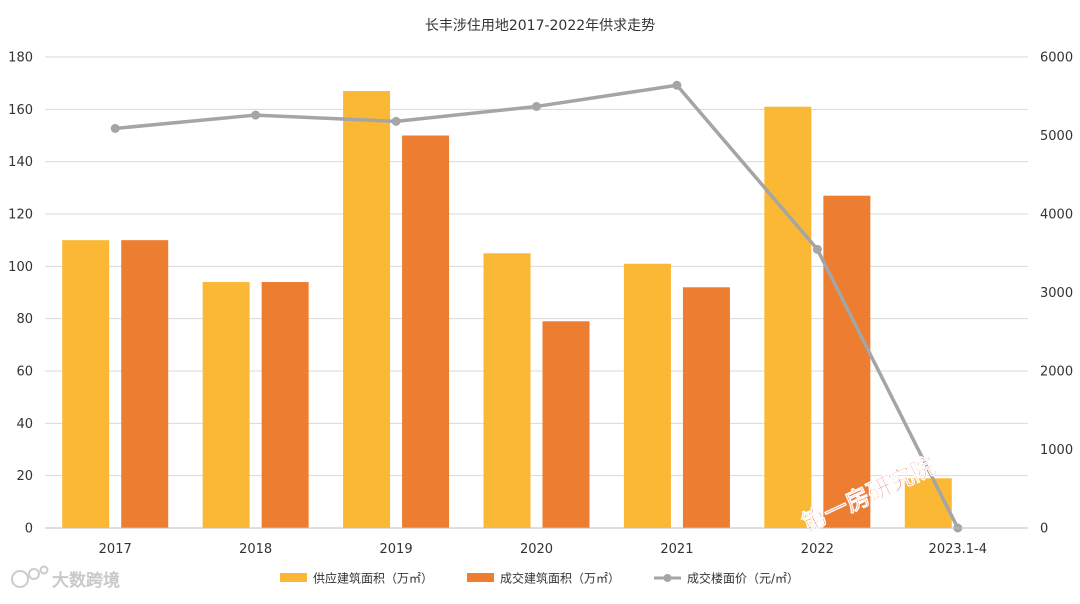 The image size is (1080, 604). I want to click on y-left-tick-label: 140, so click(20, 162).